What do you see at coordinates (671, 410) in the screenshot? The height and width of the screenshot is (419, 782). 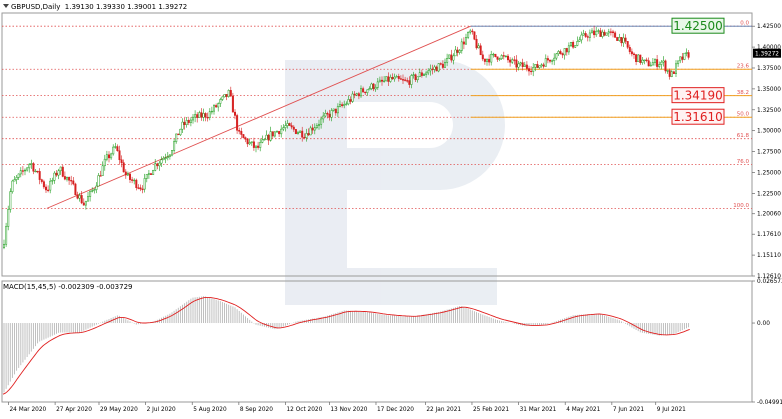 I see `time-axis-label: 9 Jul 2021` at bounding box center [671, 410].